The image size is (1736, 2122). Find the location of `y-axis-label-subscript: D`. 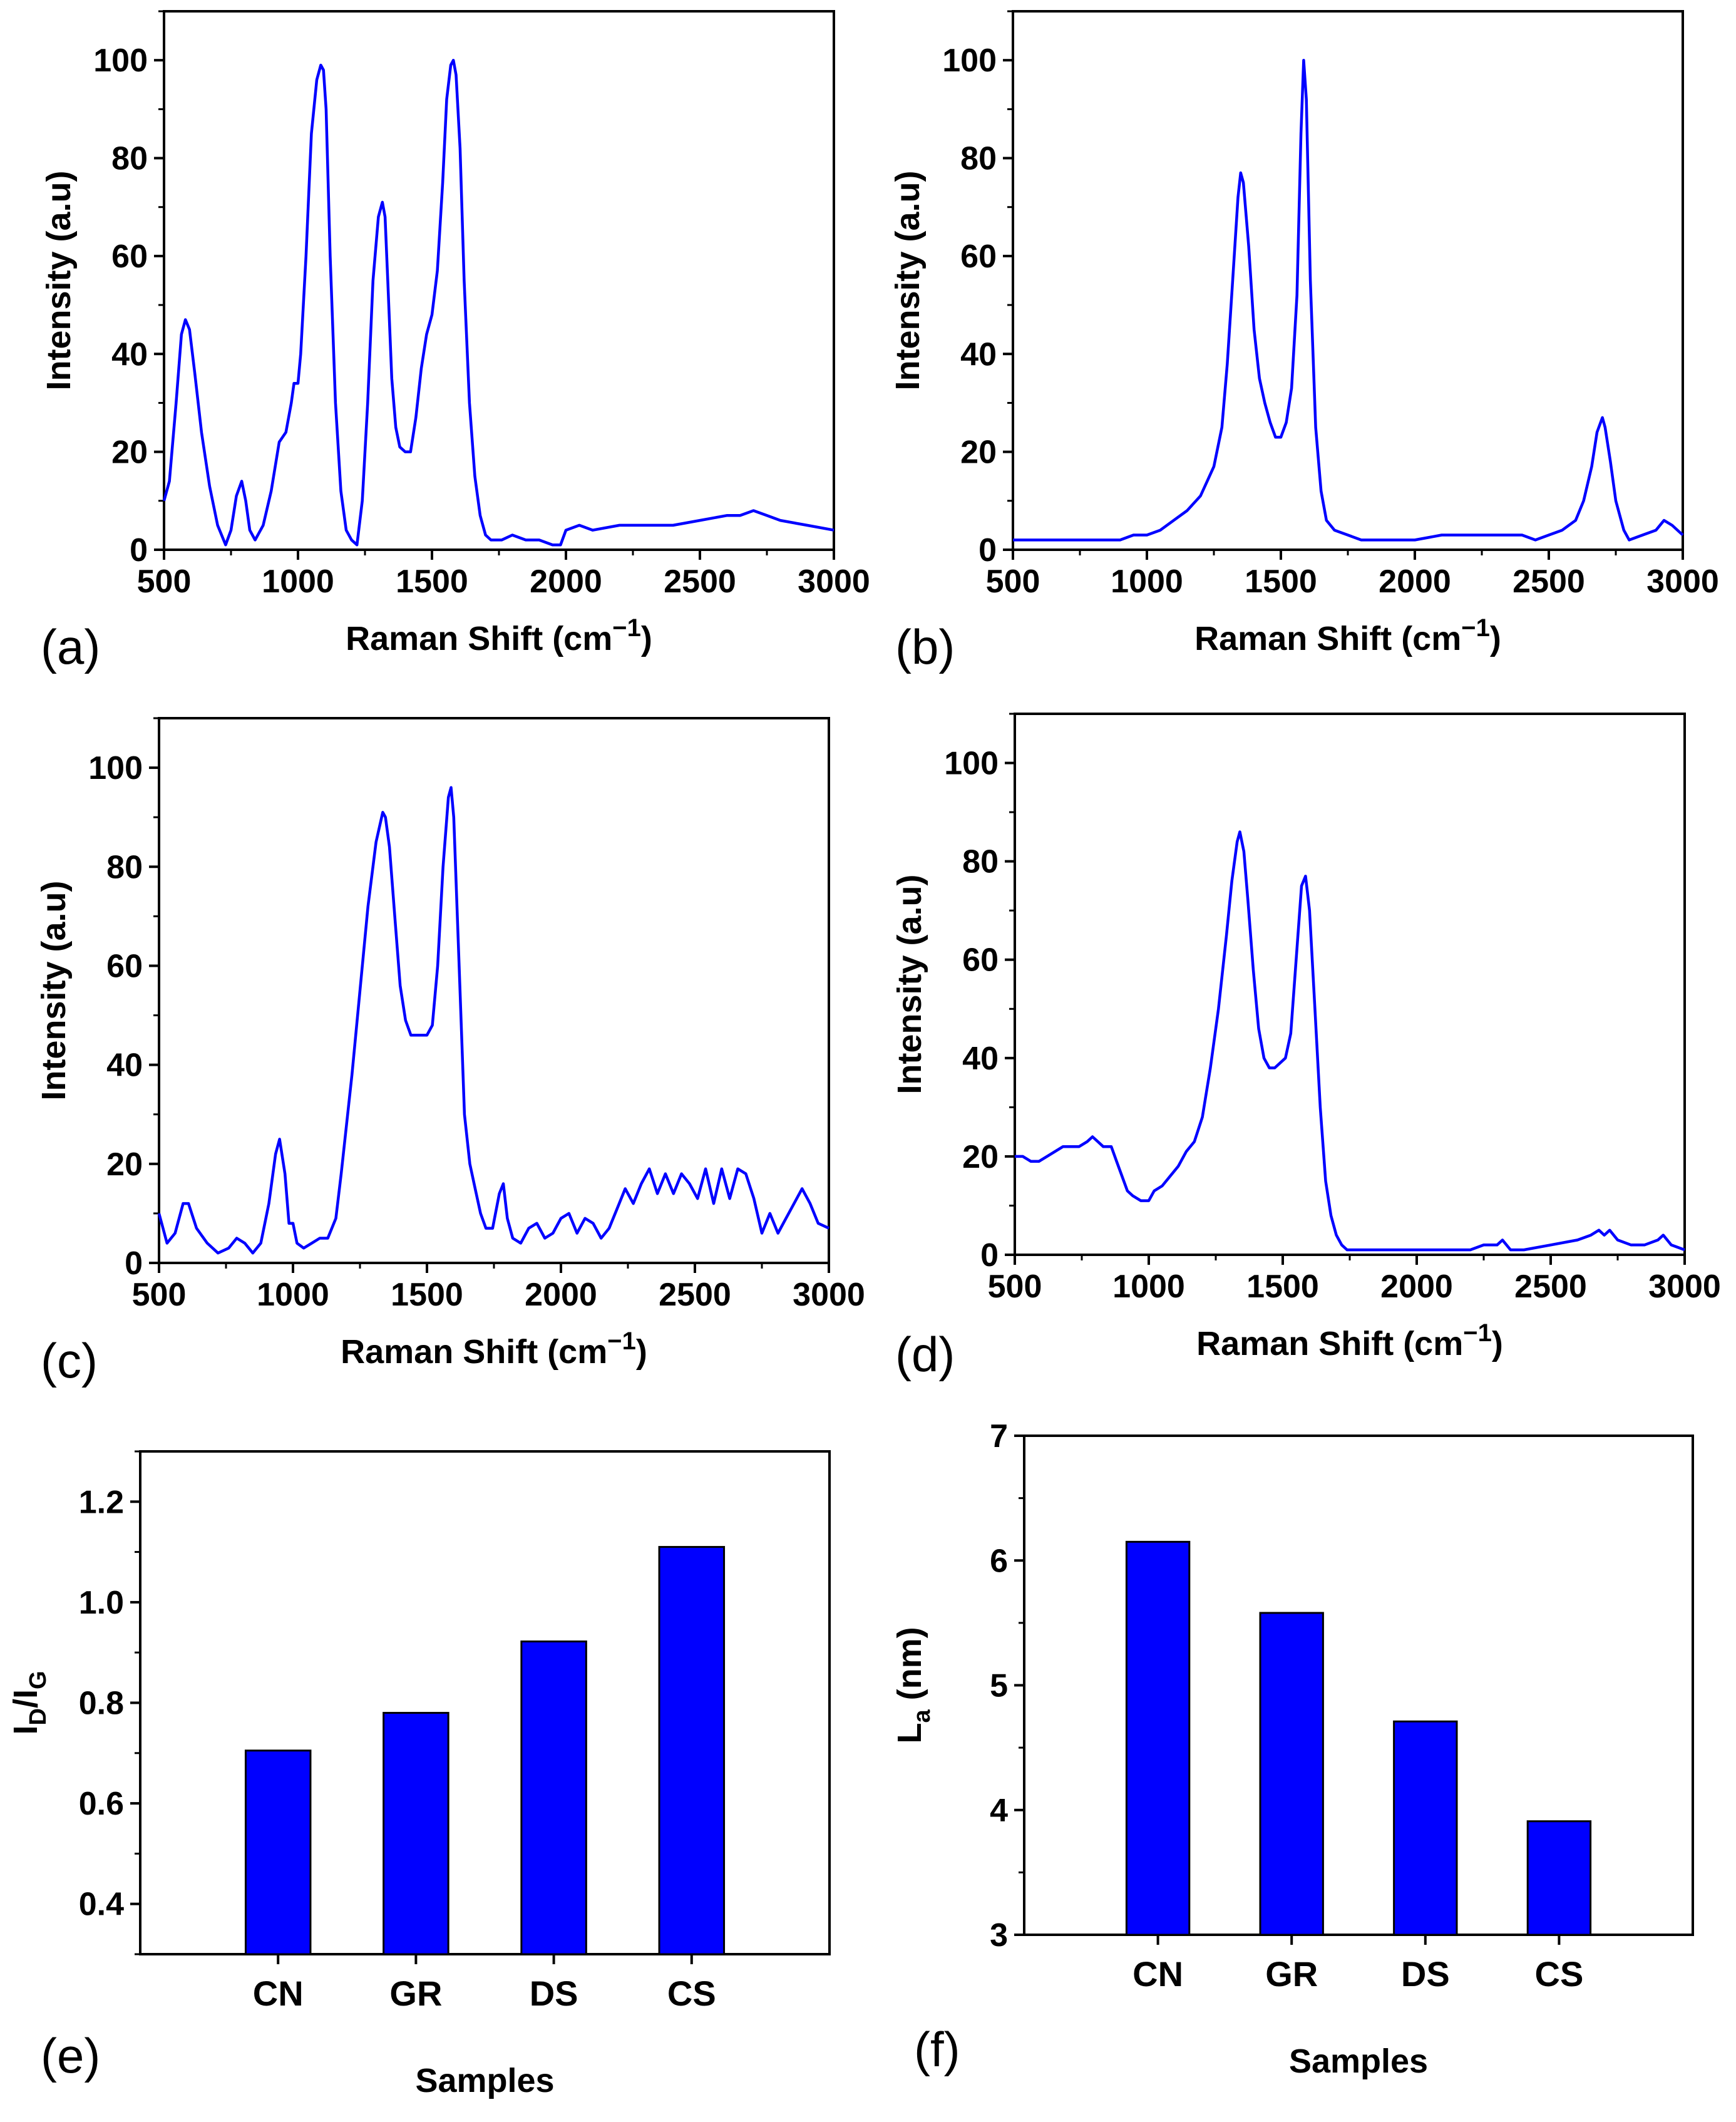

y-axis-label-subscript: D is located at coordinates (38, 1716).